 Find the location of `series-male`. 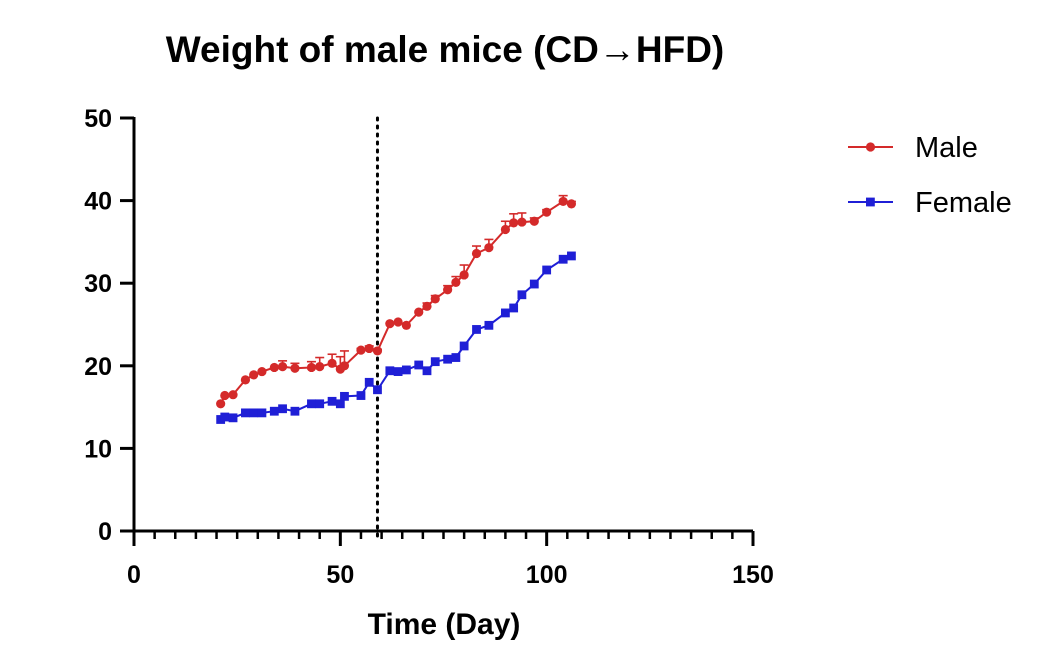

series-male is located at coordinates (396, 301).